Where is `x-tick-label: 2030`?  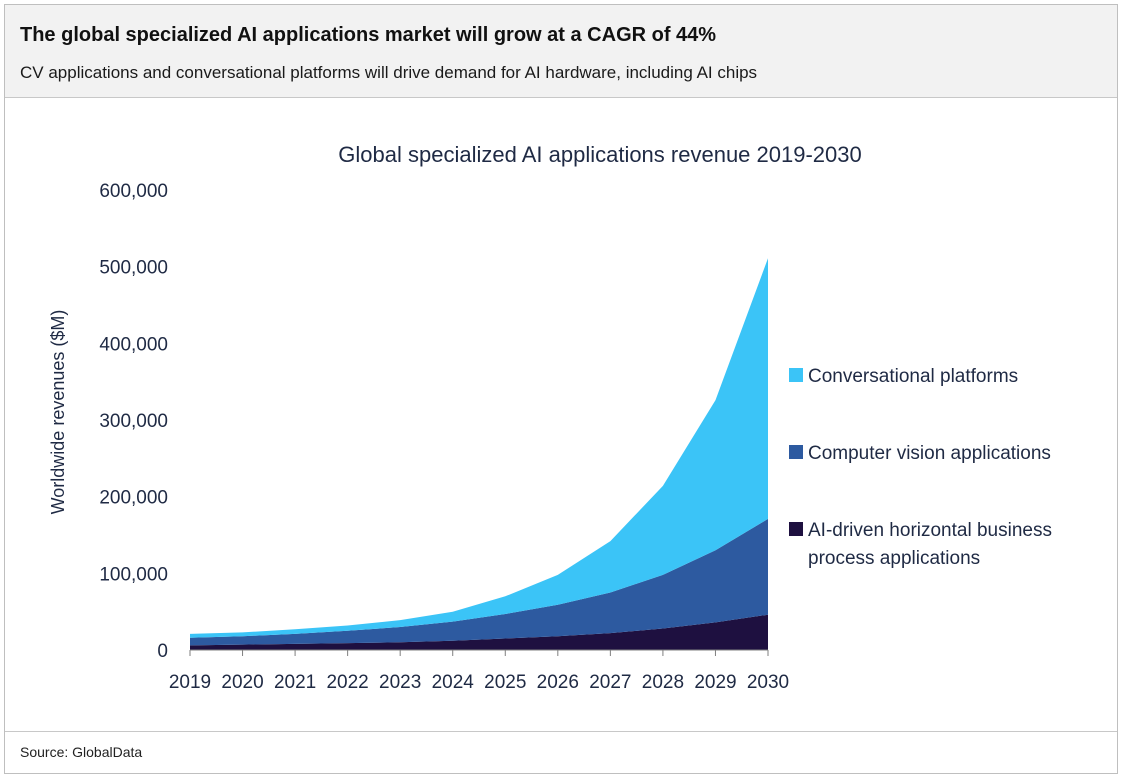
x-tick-label: 2030 is located at coordinates (768, 682).